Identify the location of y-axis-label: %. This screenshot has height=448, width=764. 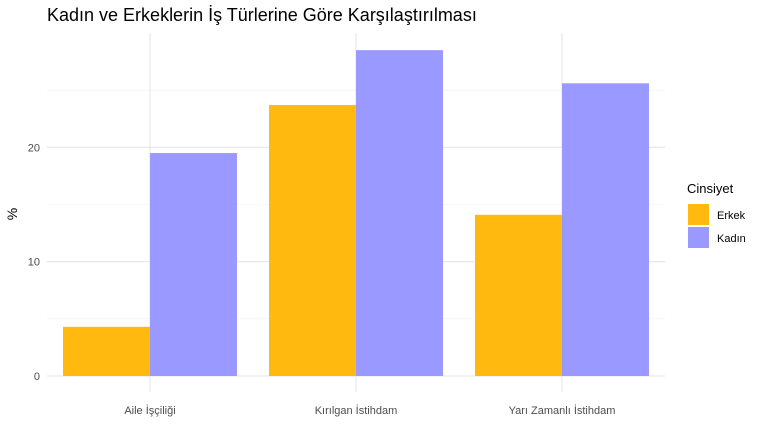
(12, 214).